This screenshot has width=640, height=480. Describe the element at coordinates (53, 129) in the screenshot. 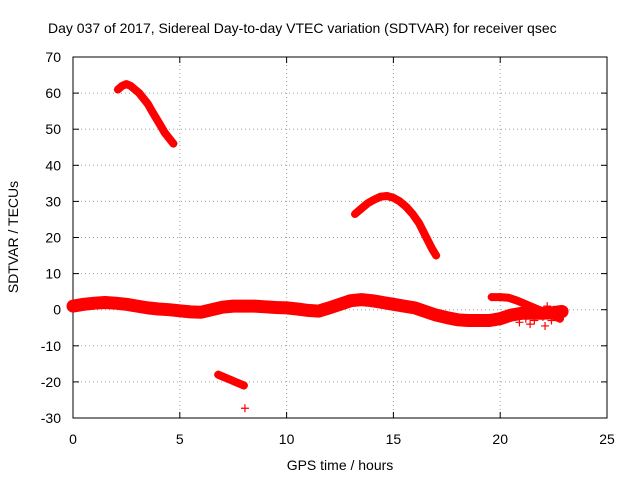

I see `y-tick-label: 50` at that location.